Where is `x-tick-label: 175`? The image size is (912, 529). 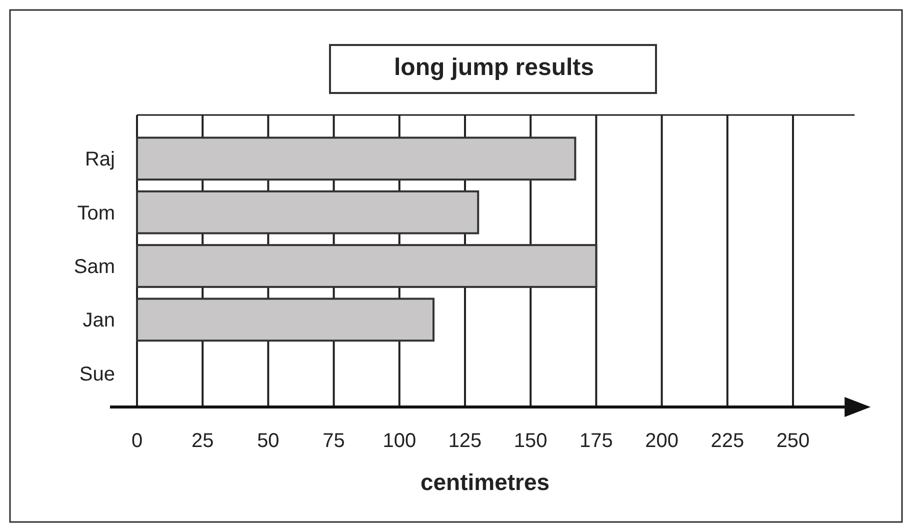 x-tick-label: 175 is located at coordinates (596, 441).